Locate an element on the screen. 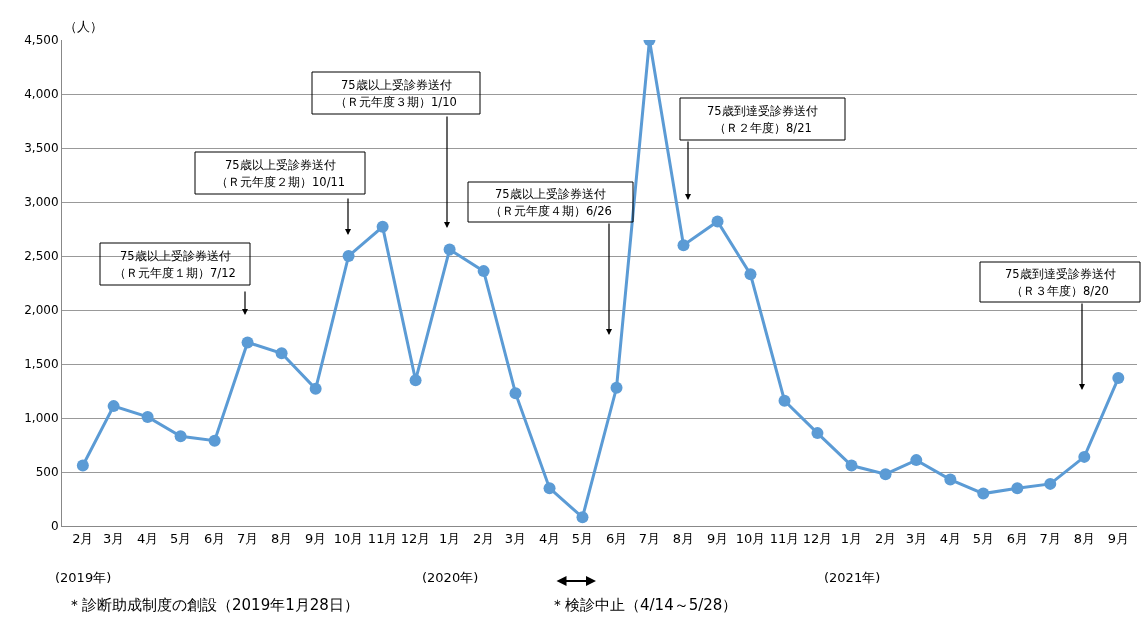  annotation: （Ｒ２年度）8/21 is located at coordinates (763, 128).